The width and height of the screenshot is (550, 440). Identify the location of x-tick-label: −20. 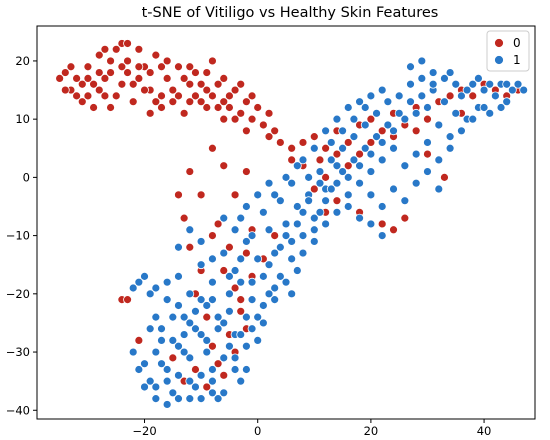
(144, 431).